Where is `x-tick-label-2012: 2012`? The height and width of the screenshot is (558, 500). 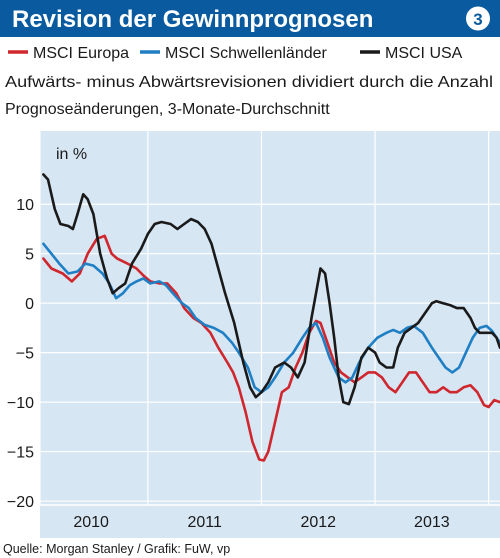 x-tick-label-2012: 2012 is located at coordinates (318, 522).